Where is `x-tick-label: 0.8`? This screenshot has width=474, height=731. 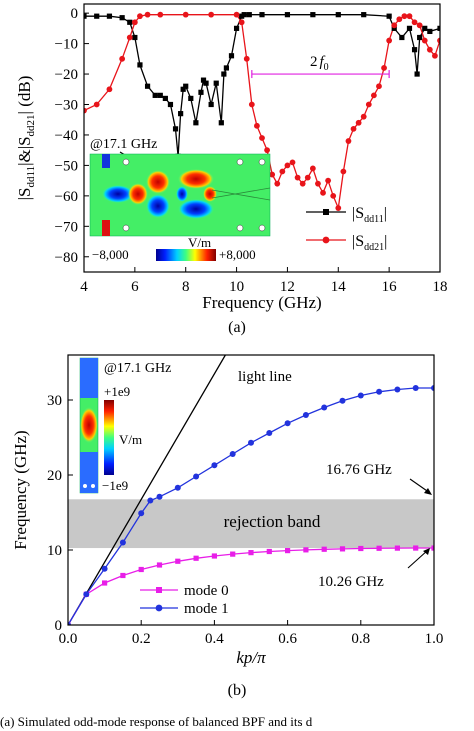 x-tick-label: 0.8 is located at coordinates (360, 639).